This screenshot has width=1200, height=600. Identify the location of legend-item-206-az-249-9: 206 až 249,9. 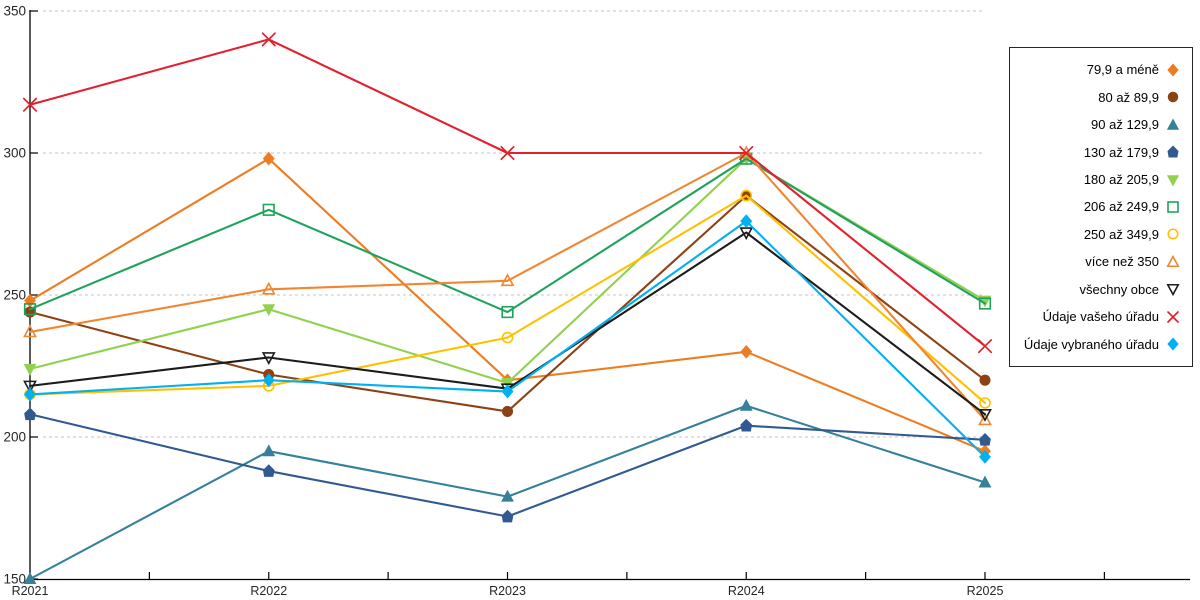
(1099, 207).